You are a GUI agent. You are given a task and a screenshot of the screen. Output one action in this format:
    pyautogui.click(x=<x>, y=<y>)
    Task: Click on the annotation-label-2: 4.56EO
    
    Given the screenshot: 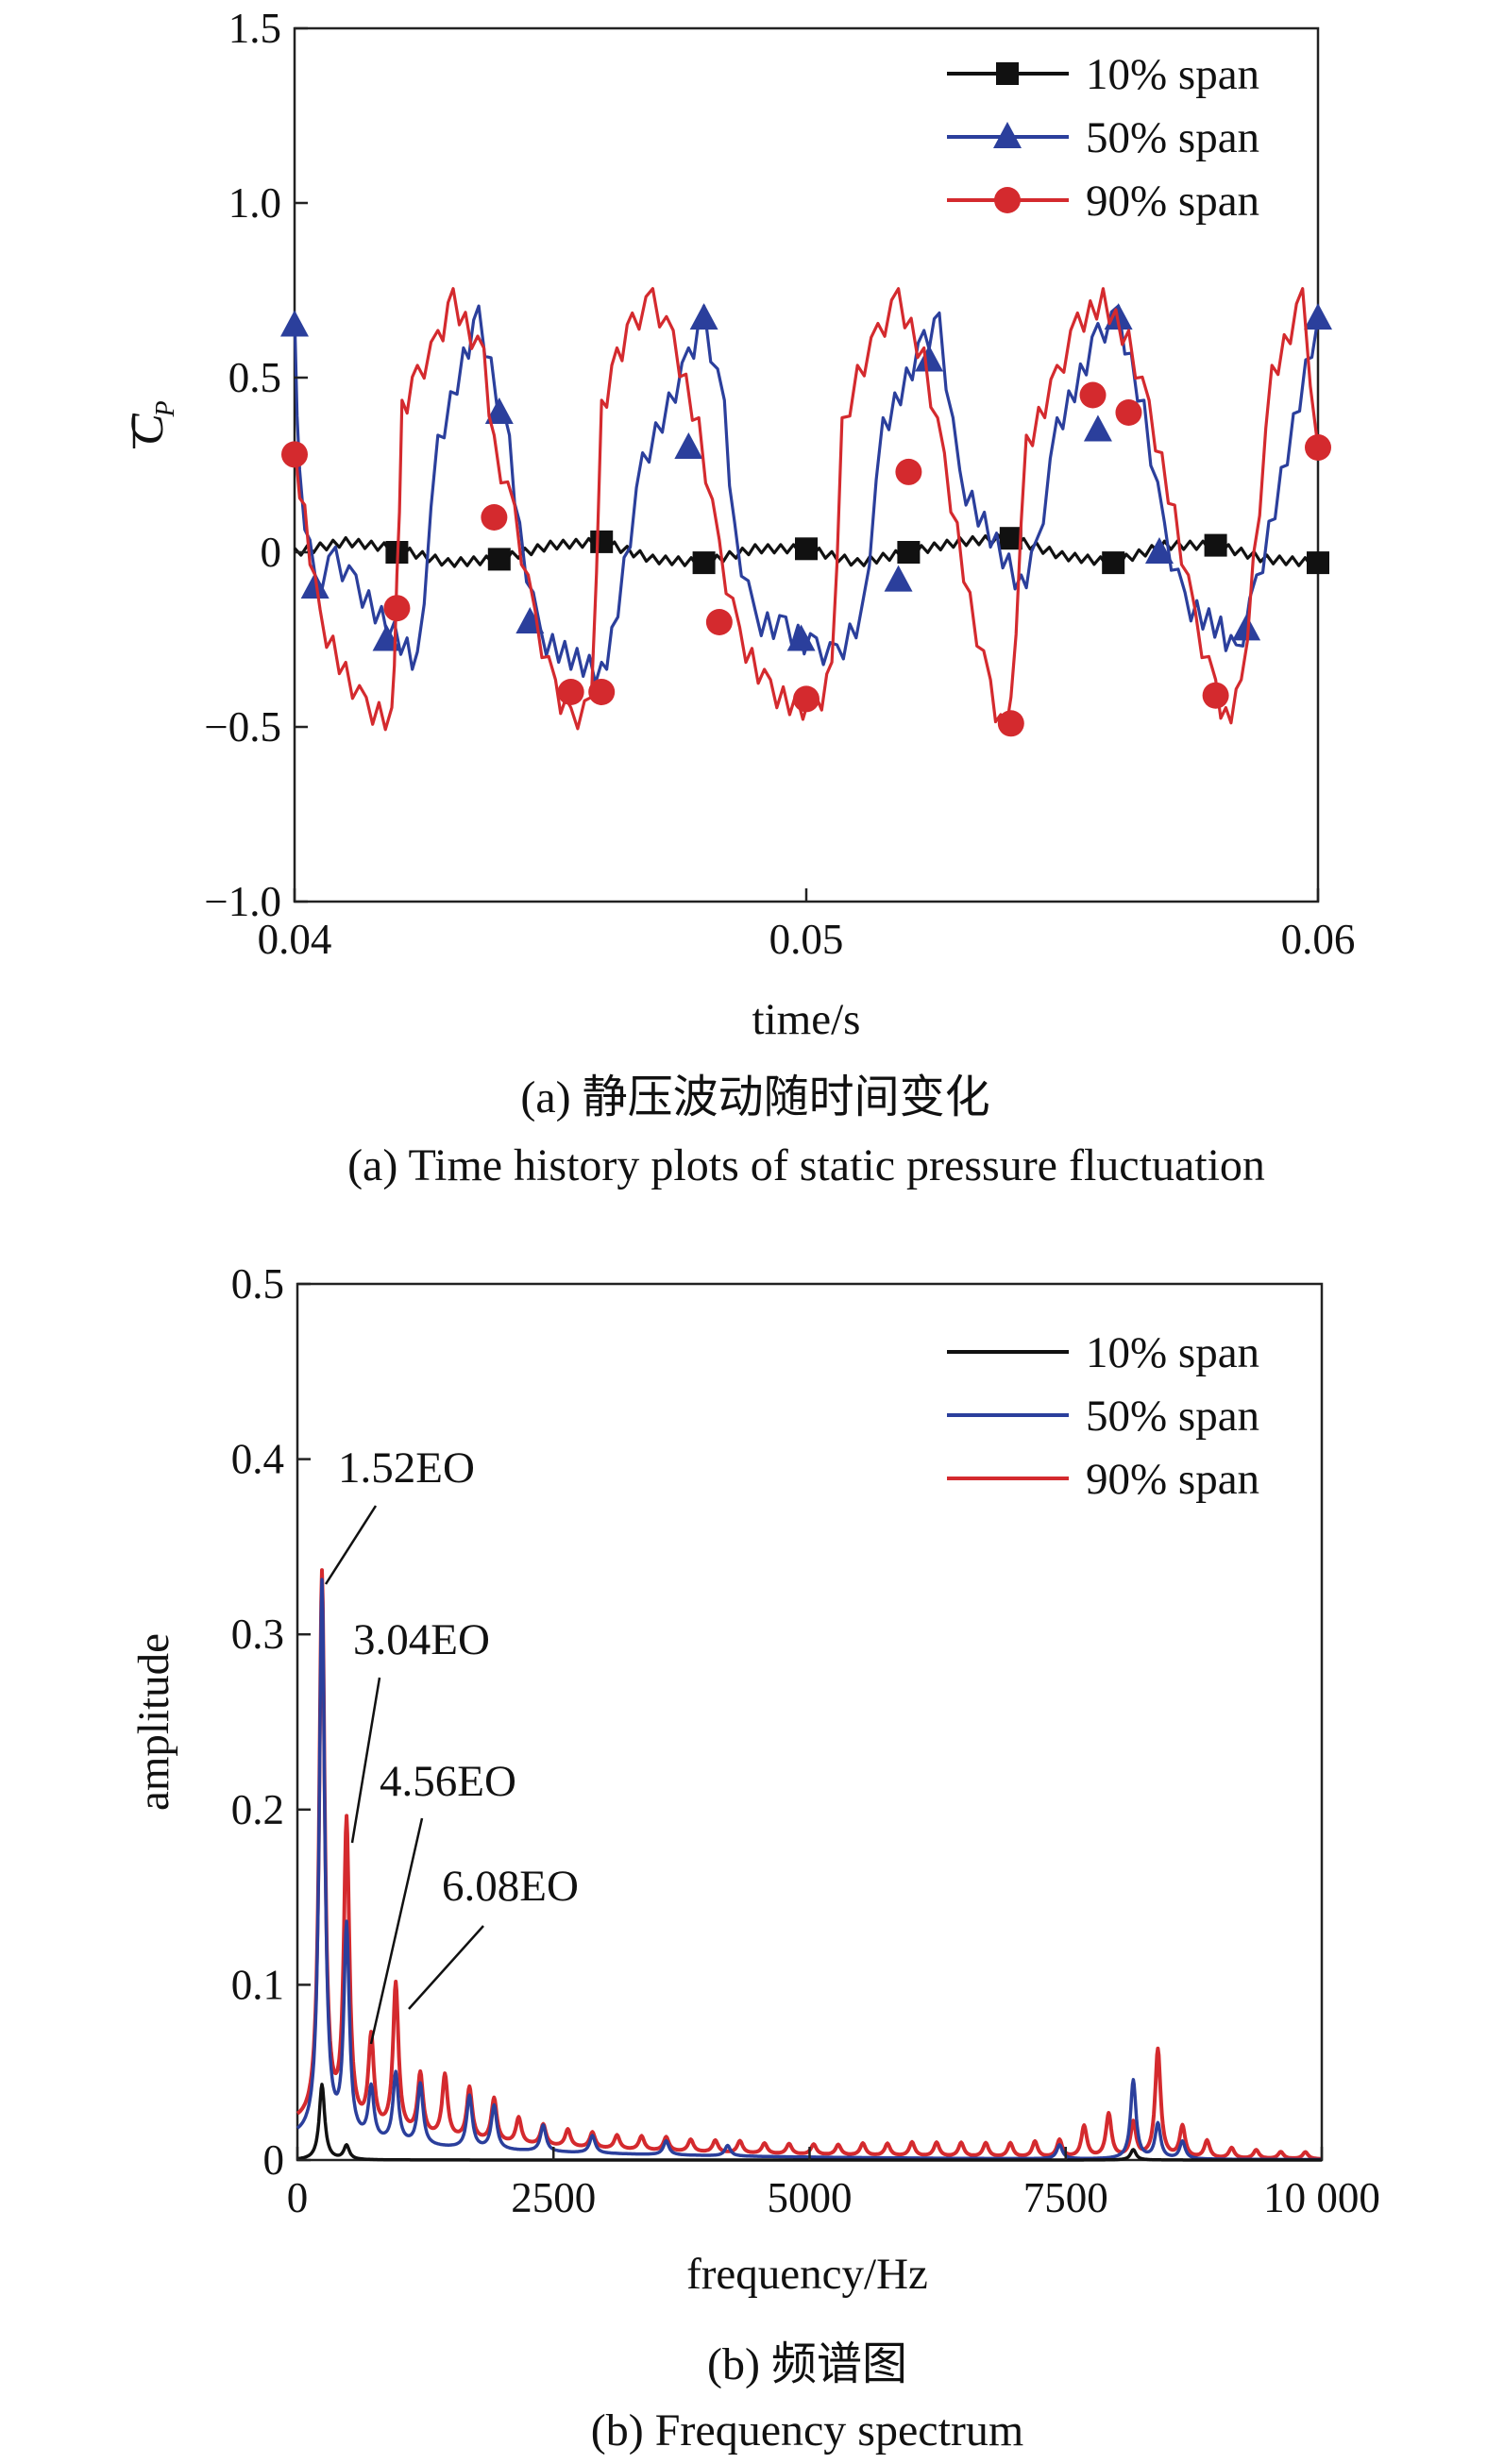 What is the action you would take?
    pyautogui.click(x=448, y=1781)
    